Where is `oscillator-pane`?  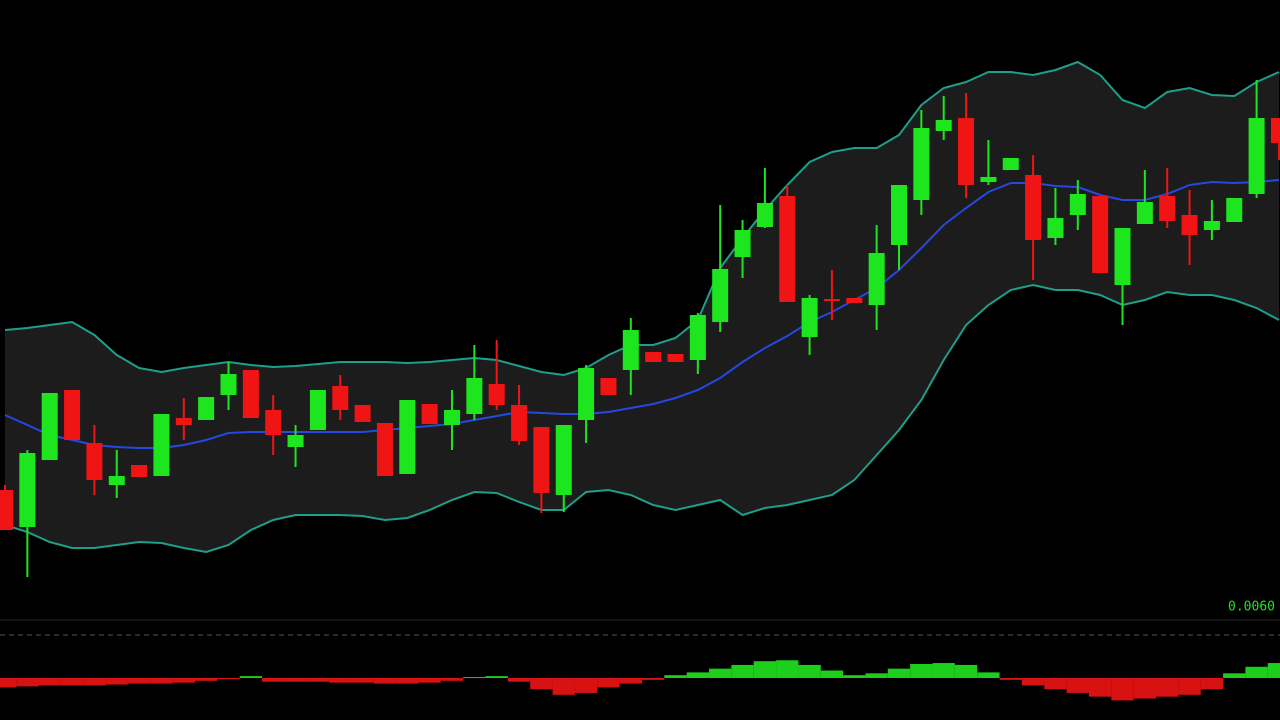 oscillator-pane is located at coordinates (640, 680).